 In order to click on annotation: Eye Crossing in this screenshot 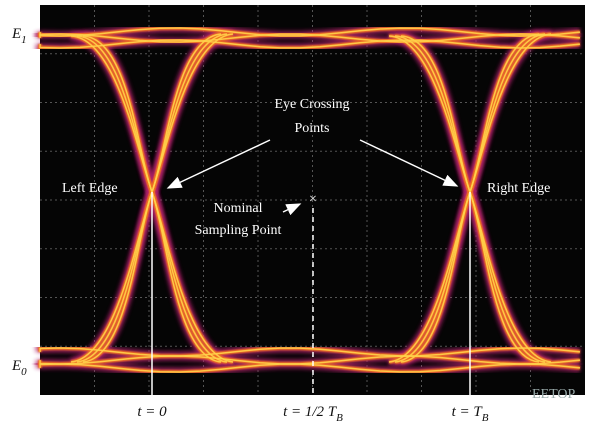, I will do `click(311, 104)`.